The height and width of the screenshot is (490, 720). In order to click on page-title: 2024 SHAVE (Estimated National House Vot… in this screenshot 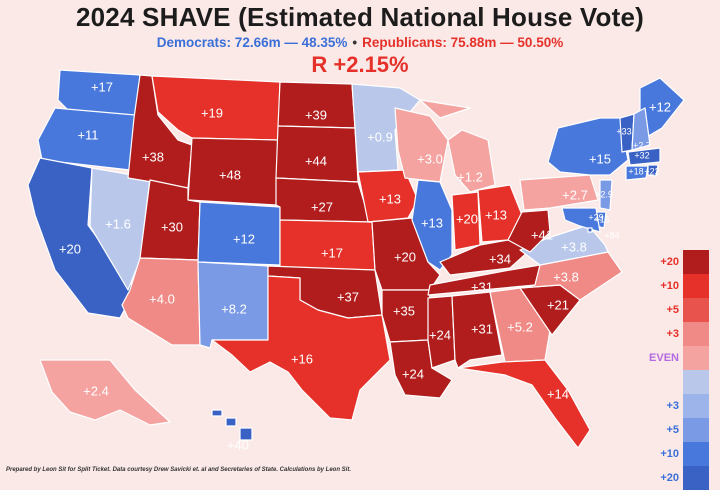, I will do `click(360, 17)`.